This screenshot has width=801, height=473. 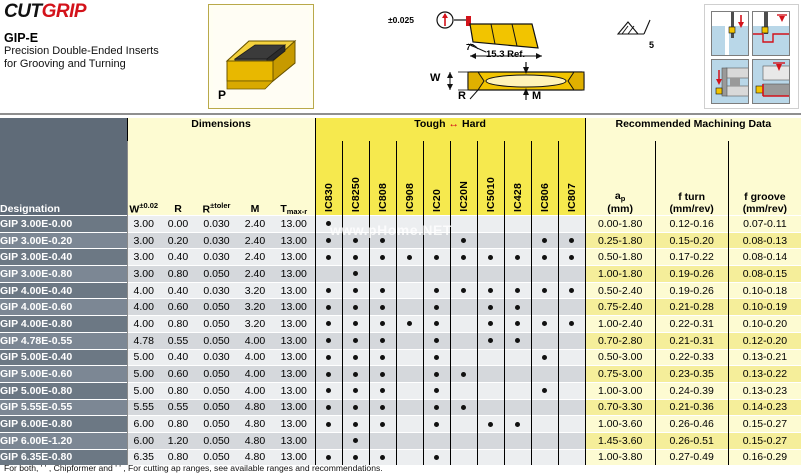 What do you see at coordinates (63, 274) in the screenshot?
I see `cell-designation: GIP 3.00E-0.80` at bounding box center [63, 274].